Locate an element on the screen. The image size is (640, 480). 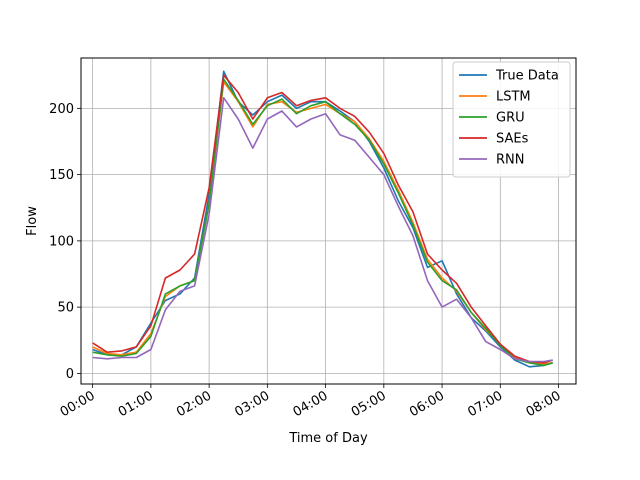
y-tick-label: 50 is located at coordinates (65, 308).